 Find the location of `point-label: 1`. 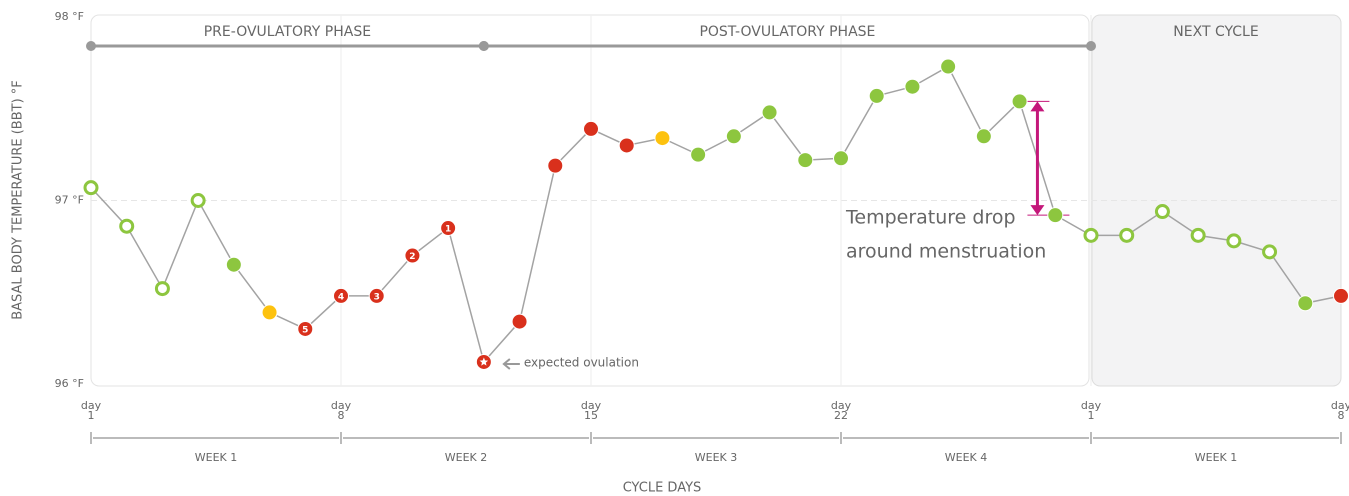

point-label: 1 is located at coordinates (448, 230).